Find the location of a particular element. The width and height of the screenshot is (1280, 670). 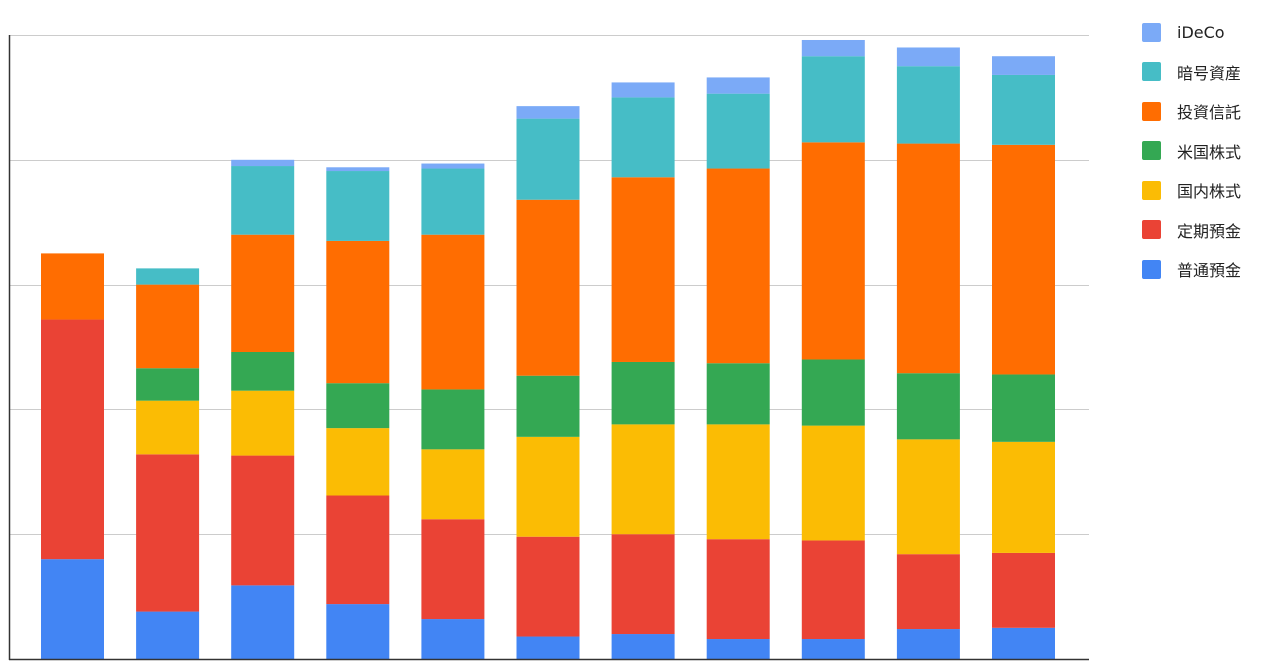

legend-label-mutual-funds: 投資信託 is located at coordinates (1209, 112).